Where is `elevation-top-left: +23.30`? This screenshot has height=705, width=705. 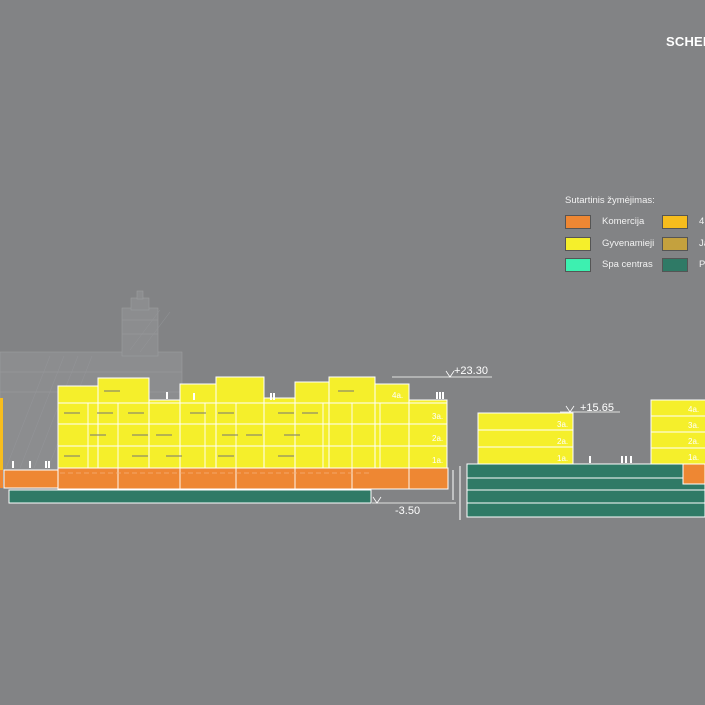 elevation-top-left: +23.30 is located at coordinates (471, 371).